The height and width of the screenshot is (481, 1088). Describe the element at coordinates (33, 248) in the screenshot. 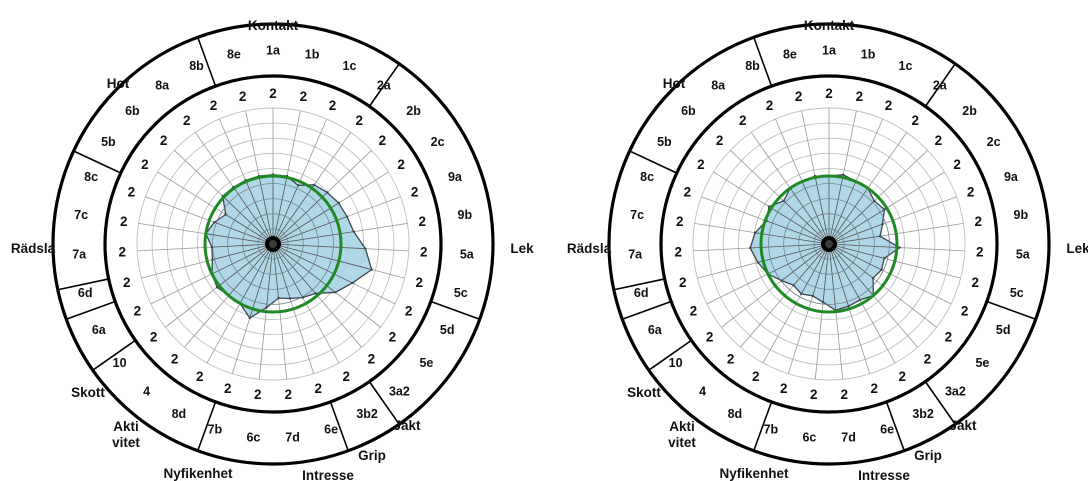

I see `group-label-rädsla: Rädsla` at that location.